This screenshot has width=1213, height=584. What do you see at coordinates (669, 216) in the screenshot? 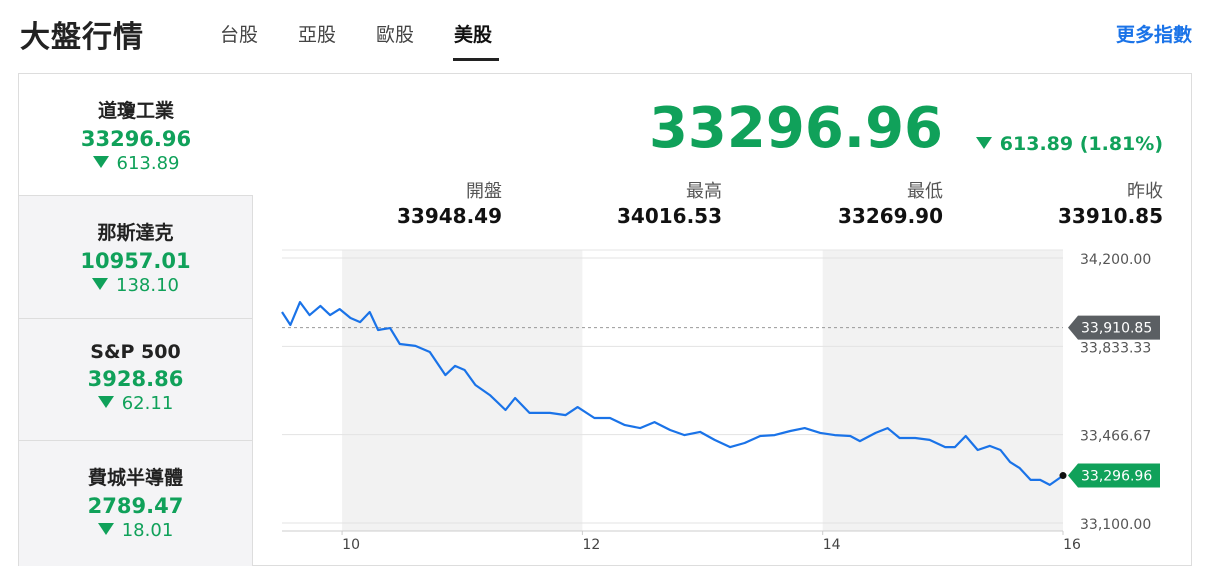
I see `stat-value: 34016.53` at bounding box center [669, 216].